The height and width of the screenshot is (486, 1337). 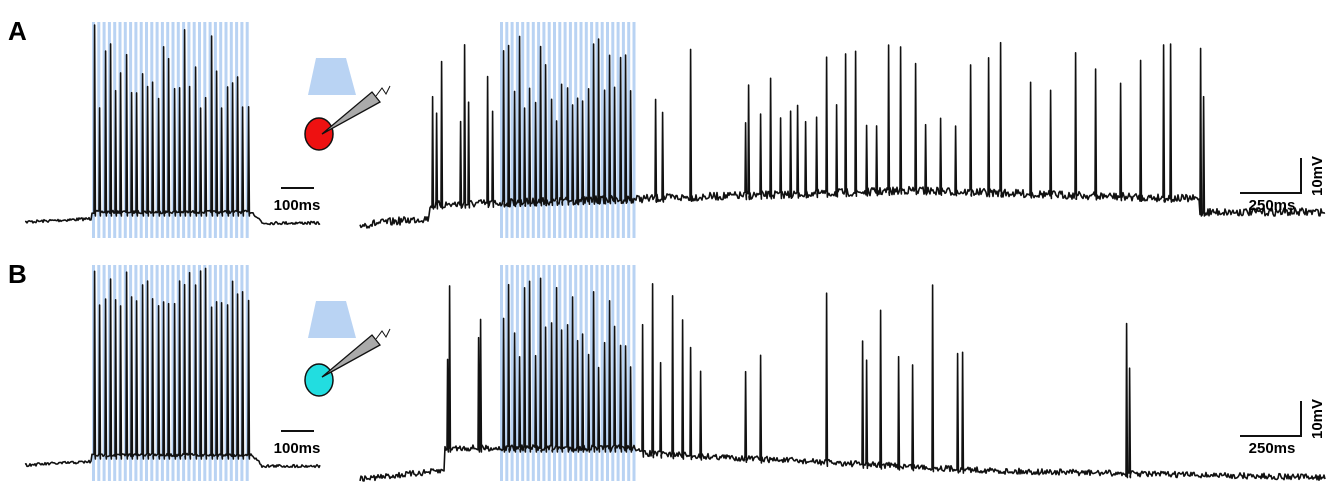 I want to click on scale-label: 250ms, so click(x=1272, y=205).